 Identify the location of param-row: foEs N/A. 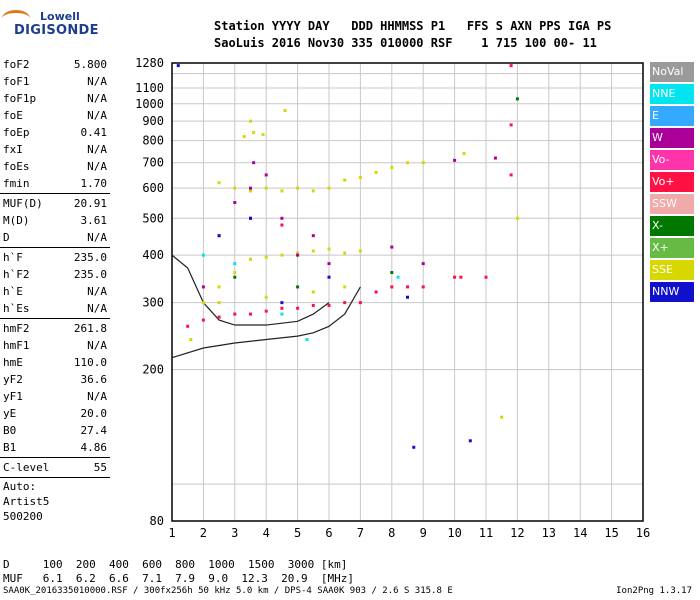
(55, 166).